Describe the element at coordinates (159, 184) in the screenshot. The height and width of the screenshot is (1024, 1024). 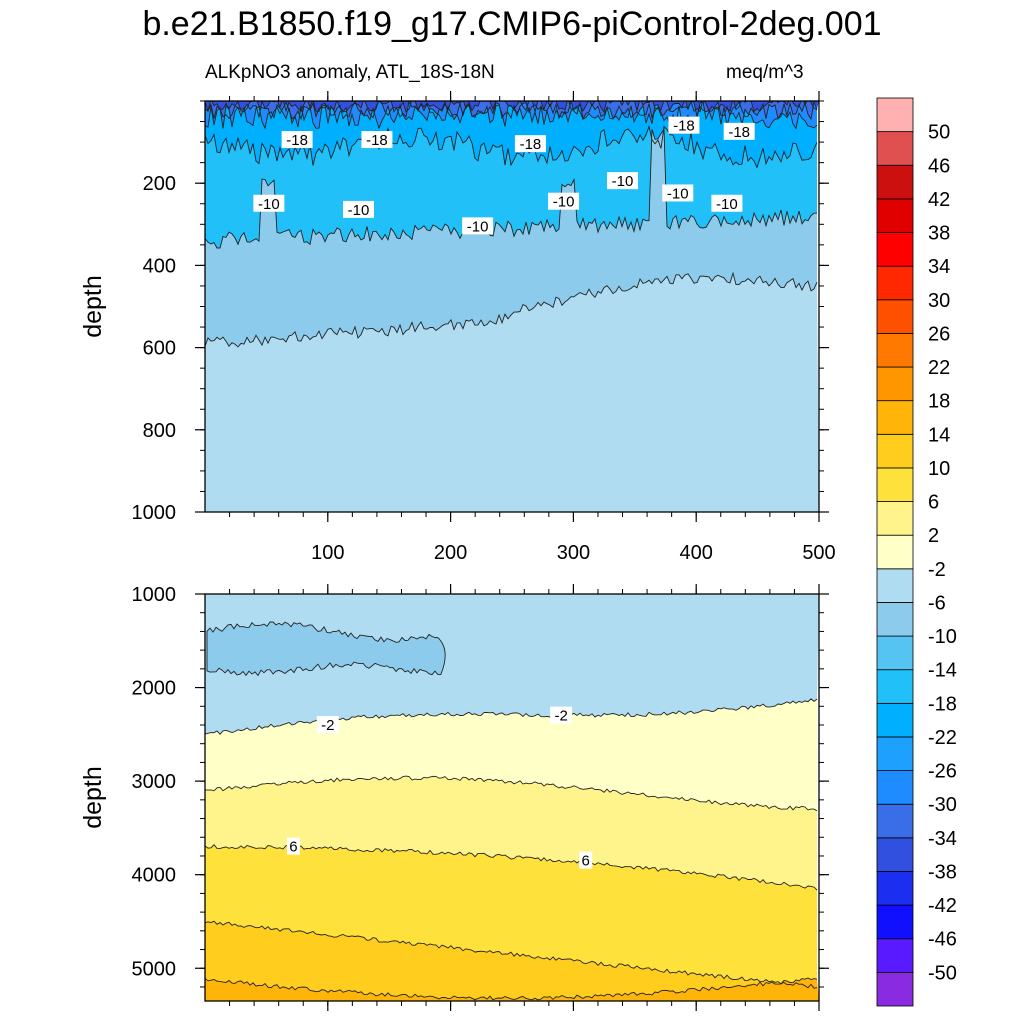
I see `upper-y-tick-label: 200` at that location.